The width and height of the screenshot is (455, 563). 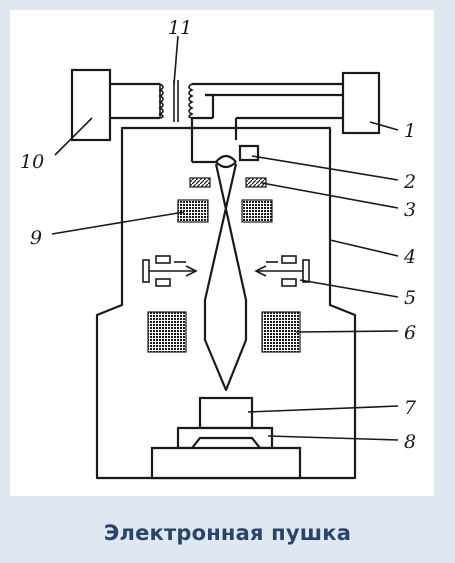 I want to click on alignment-left, so click(x=170, y=271).